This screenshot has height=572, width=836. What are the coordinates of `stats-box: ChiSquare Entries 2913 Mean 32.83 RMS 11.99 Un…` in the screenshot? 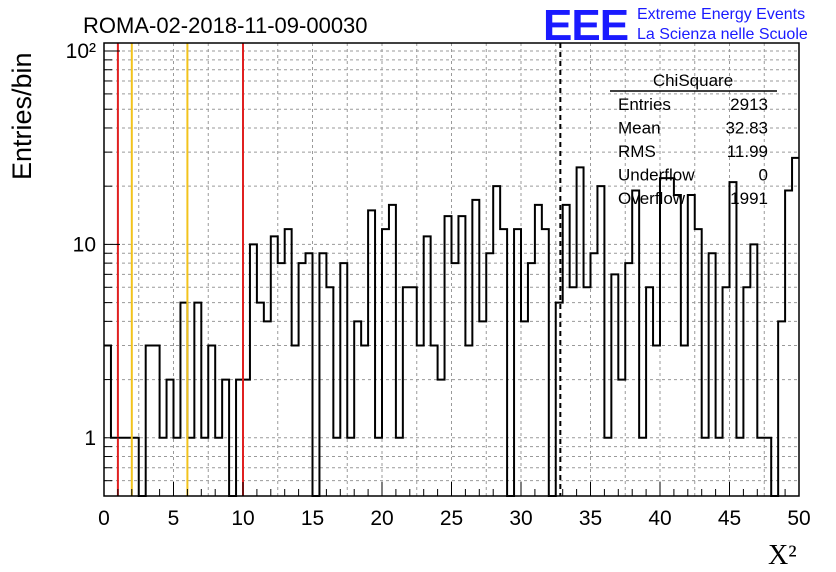 It's located at (693, 139).